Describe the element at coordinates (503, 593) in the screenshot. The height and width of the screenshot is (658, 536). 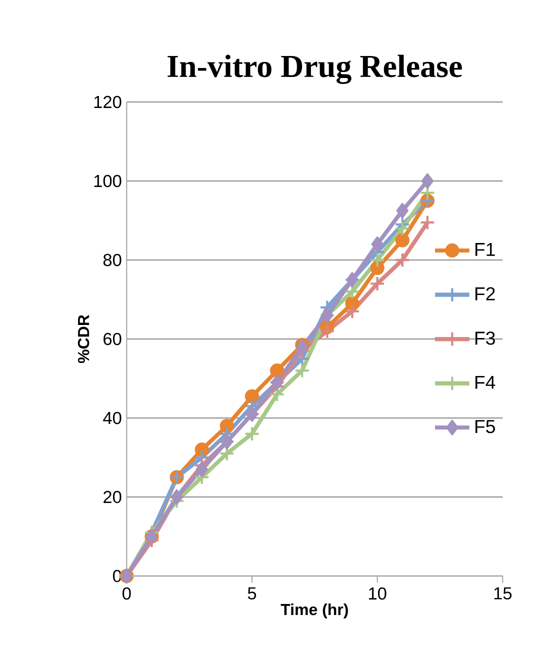
I see `x-tick-label: 15` at that location.